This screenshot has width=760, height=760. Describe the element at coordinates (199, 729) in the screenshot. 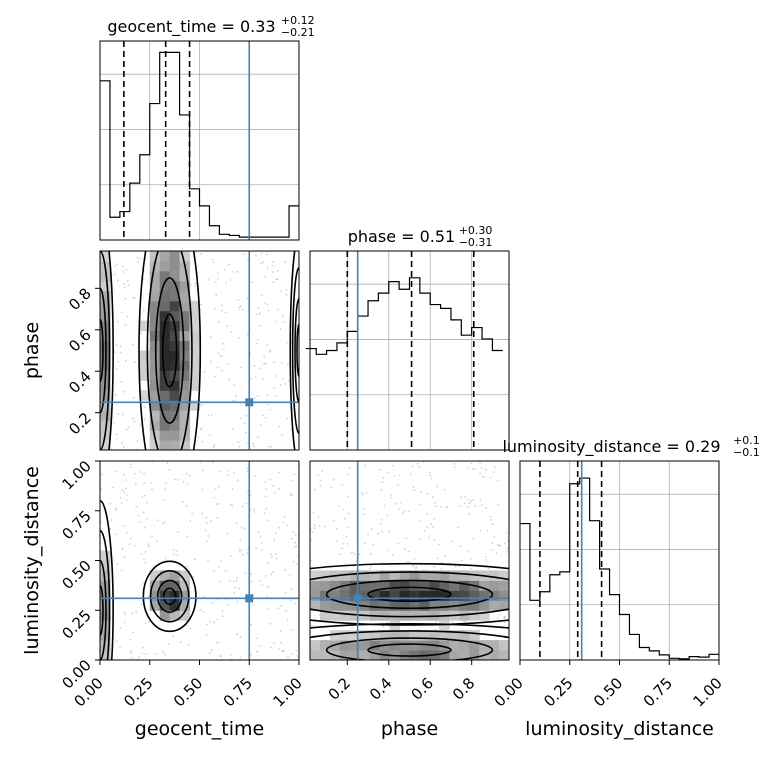

I see `x-axis-label: geocent_time` at that location.